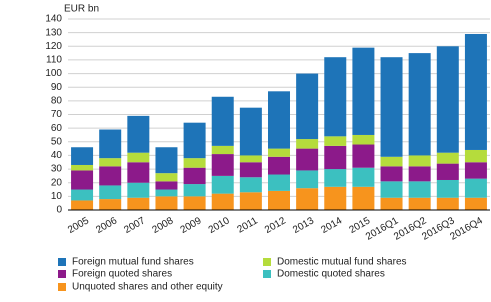 The image size is (491, 302). What do you see at coordinates (57, 196) in the screenshot?
I see `y-tick-label: 10` at bounding box center [57, 196].